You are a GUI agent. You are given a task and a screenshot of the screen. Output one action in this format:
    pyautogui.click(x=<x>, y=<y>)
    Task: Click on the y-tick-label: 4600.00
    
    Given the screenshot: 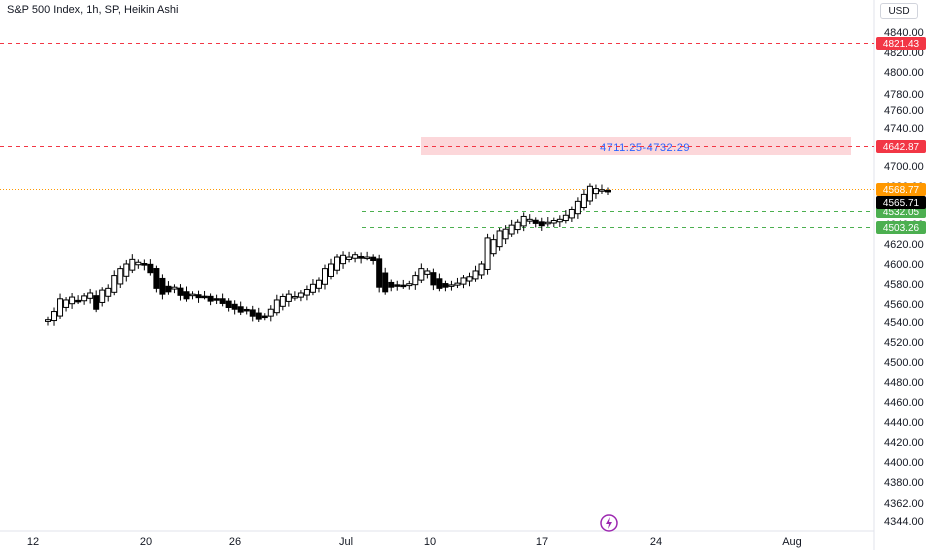 What is the action you would take?
    pyautogui.click(x=904, y=265)
    